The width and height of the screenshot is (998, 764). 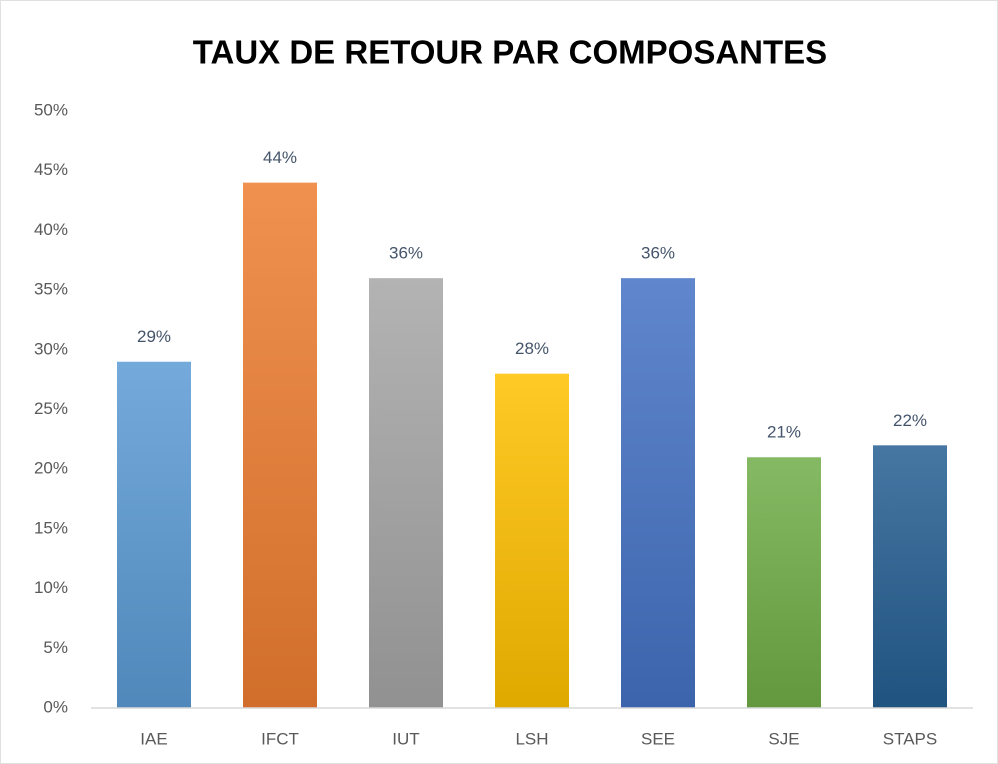 What do you see at coordinates (55, 647) in the screenshot?
I see `y-tick-label: 5%` at bounding box center [55, 647].